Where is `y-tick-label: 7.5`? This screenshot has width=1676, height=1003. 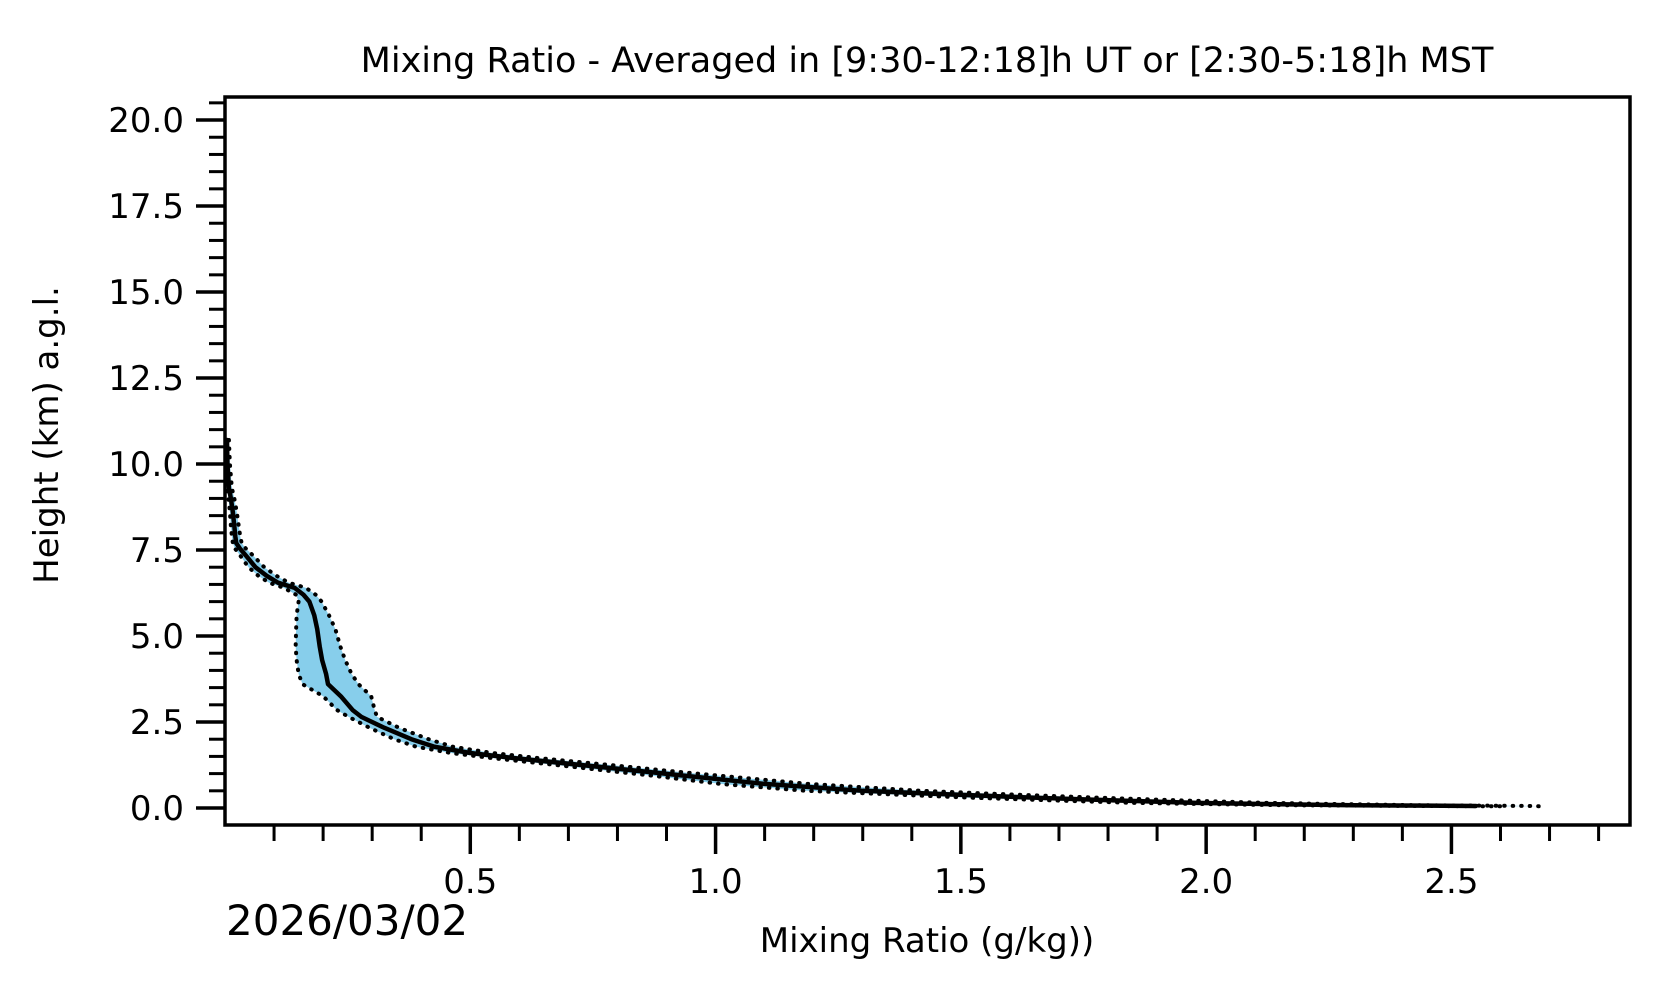 y-tick-label: 7.5 is located at coordinates (157, 551).